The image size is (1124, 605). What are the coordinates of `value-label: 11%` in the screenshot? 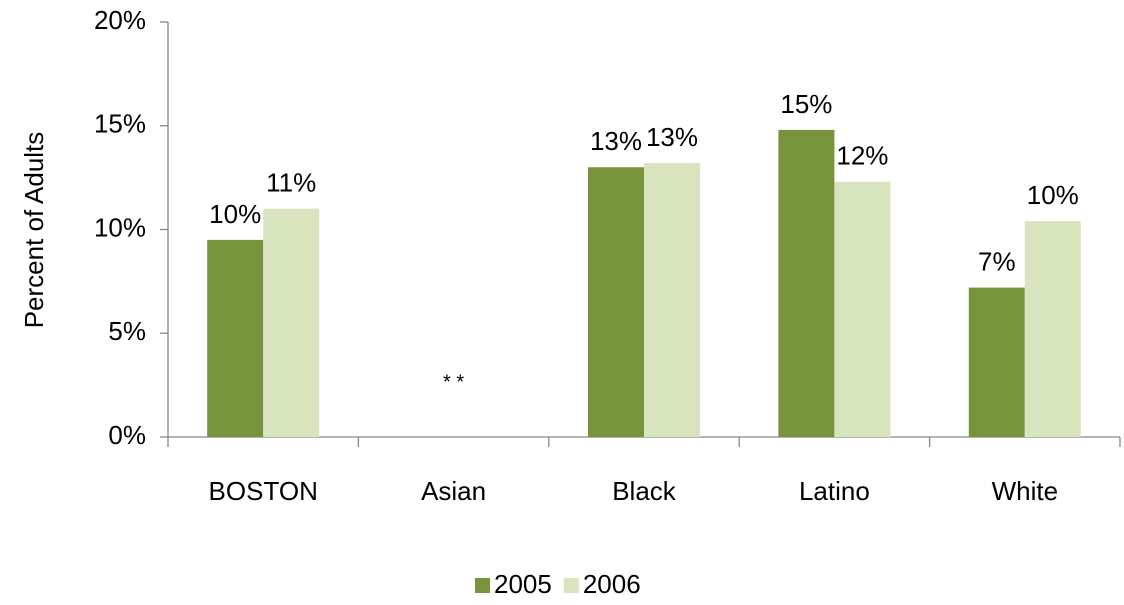 It's located at (291, 183).